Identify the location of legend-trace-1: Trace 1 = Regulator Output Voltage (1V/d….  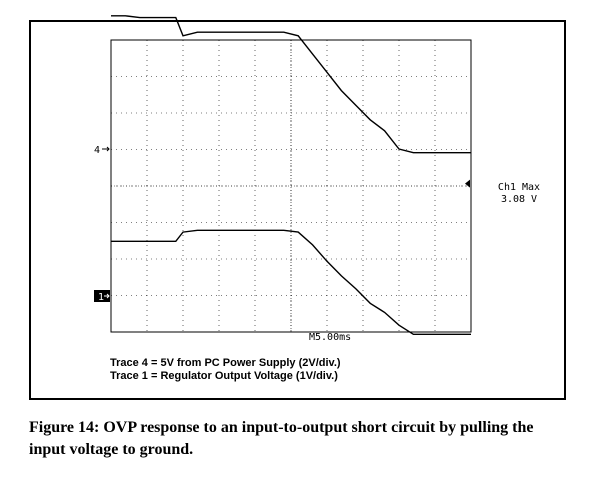
(224, 376).